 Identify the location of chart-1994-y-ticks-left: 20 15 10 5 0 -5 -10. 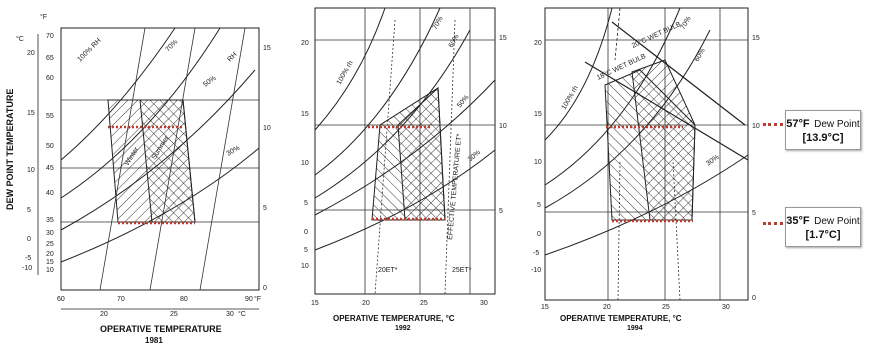
(536, 157).